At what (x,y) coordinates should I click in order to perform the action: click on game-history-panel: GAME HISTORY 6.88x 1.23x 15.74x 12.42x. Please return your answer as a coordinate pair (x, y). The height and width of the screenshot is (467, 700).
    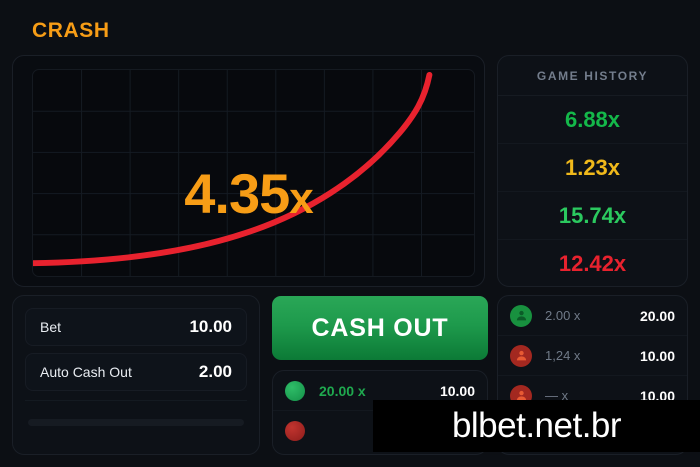
    Looking at the image, I should click on (592, 171).